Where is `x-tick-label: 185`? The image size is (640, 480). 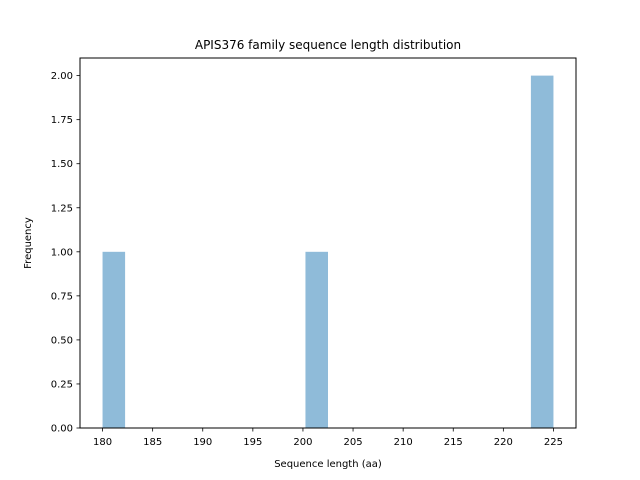
x-tick-label: 185 is located at coordinates (152, 442).